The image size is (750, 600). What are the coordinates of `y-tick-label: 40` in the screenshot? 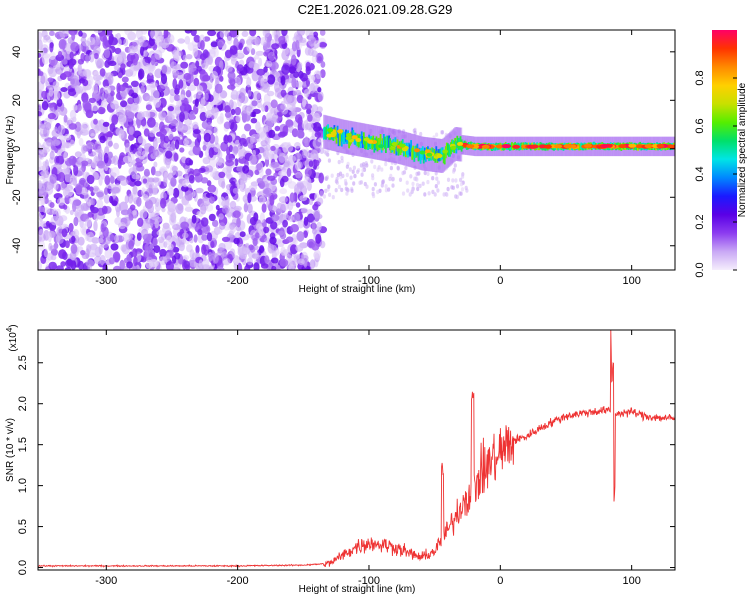 It's located at (17, 52).